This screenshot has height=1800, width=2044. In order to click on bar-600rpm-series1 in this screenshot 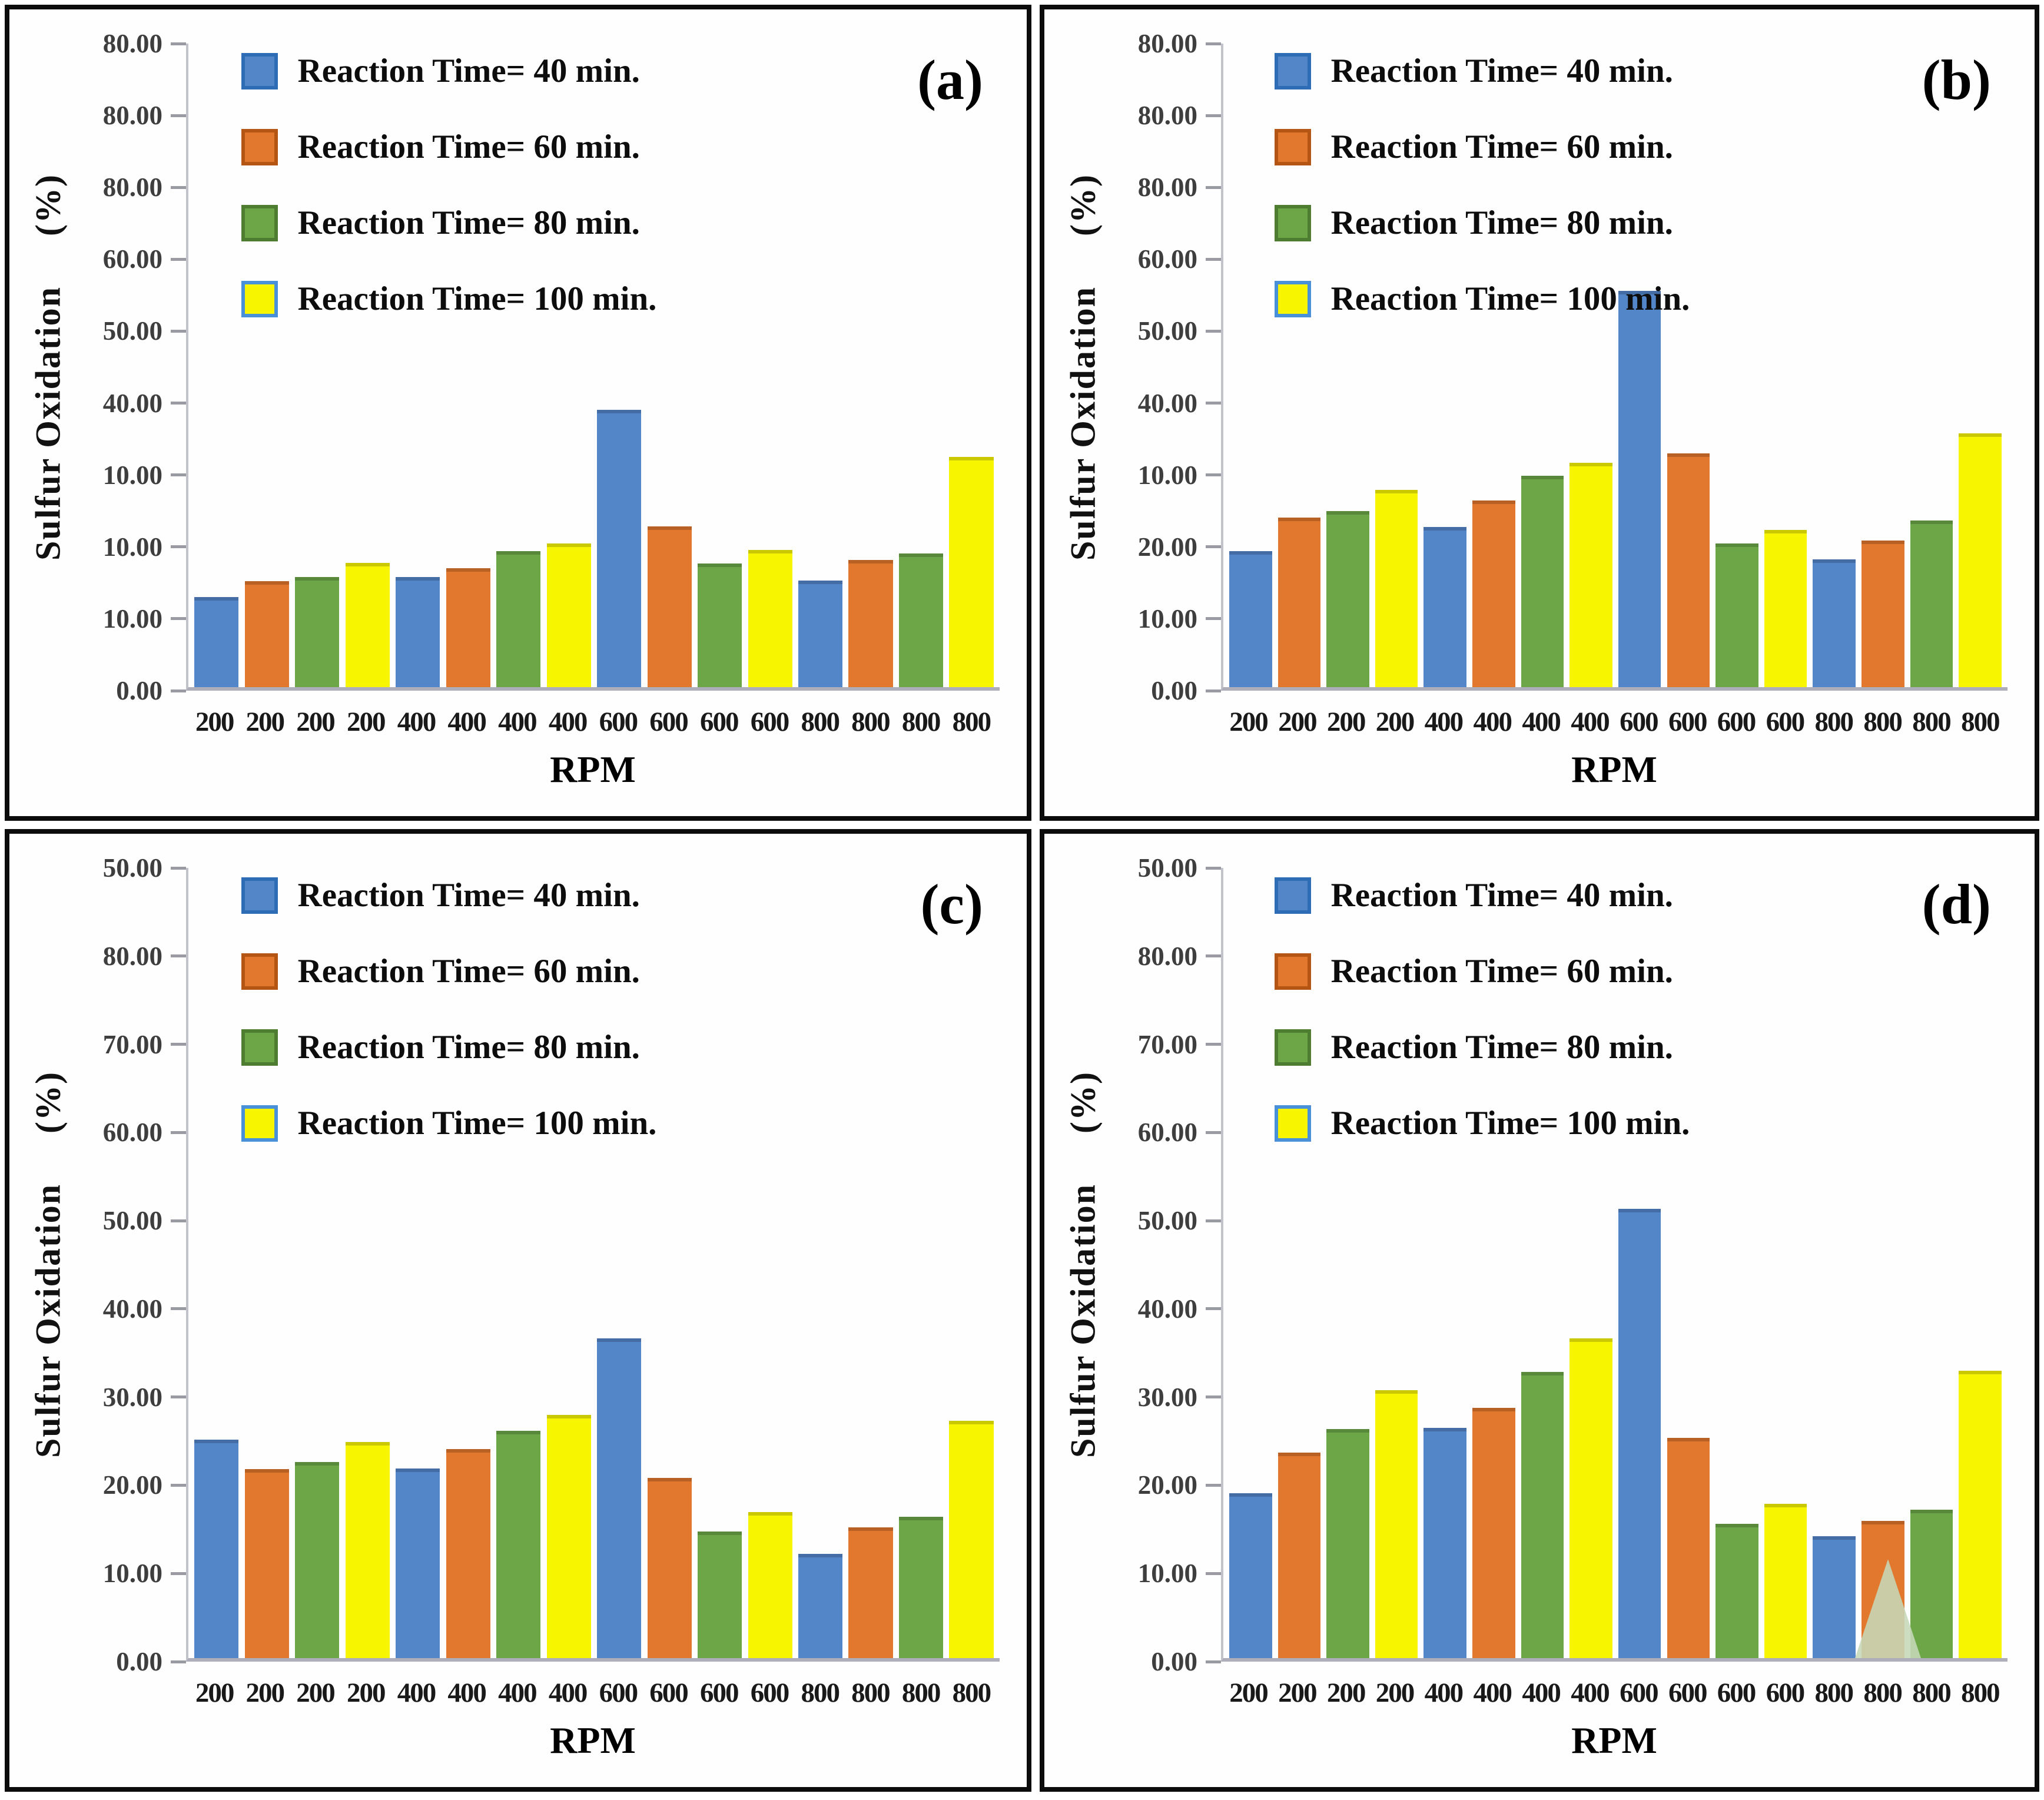, I will do `click(1639, 489)`.